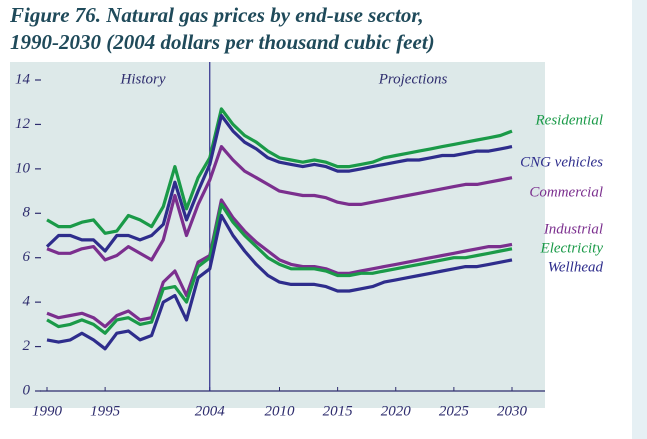 The width and height of the screenshot is (647, 439). What do you see at coordinates (23, 79) in the screenshot?
I see `y-tick-label: 14` at bounding box center [23, 79].